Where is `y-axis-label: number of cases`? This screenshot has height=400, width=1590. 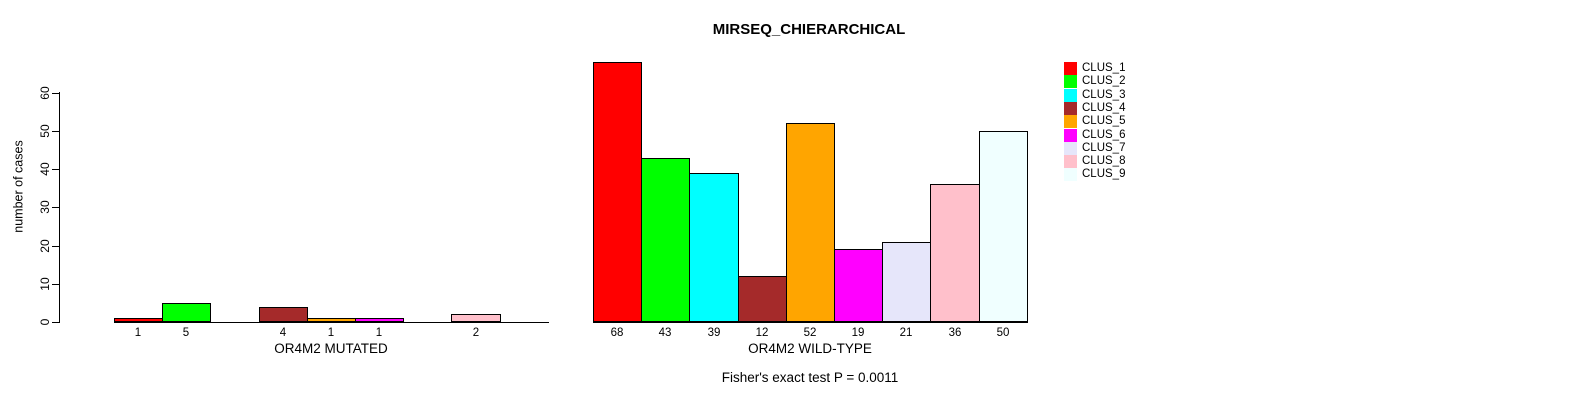 y-axis-label: number of cases is located at coordinates (18, 186).